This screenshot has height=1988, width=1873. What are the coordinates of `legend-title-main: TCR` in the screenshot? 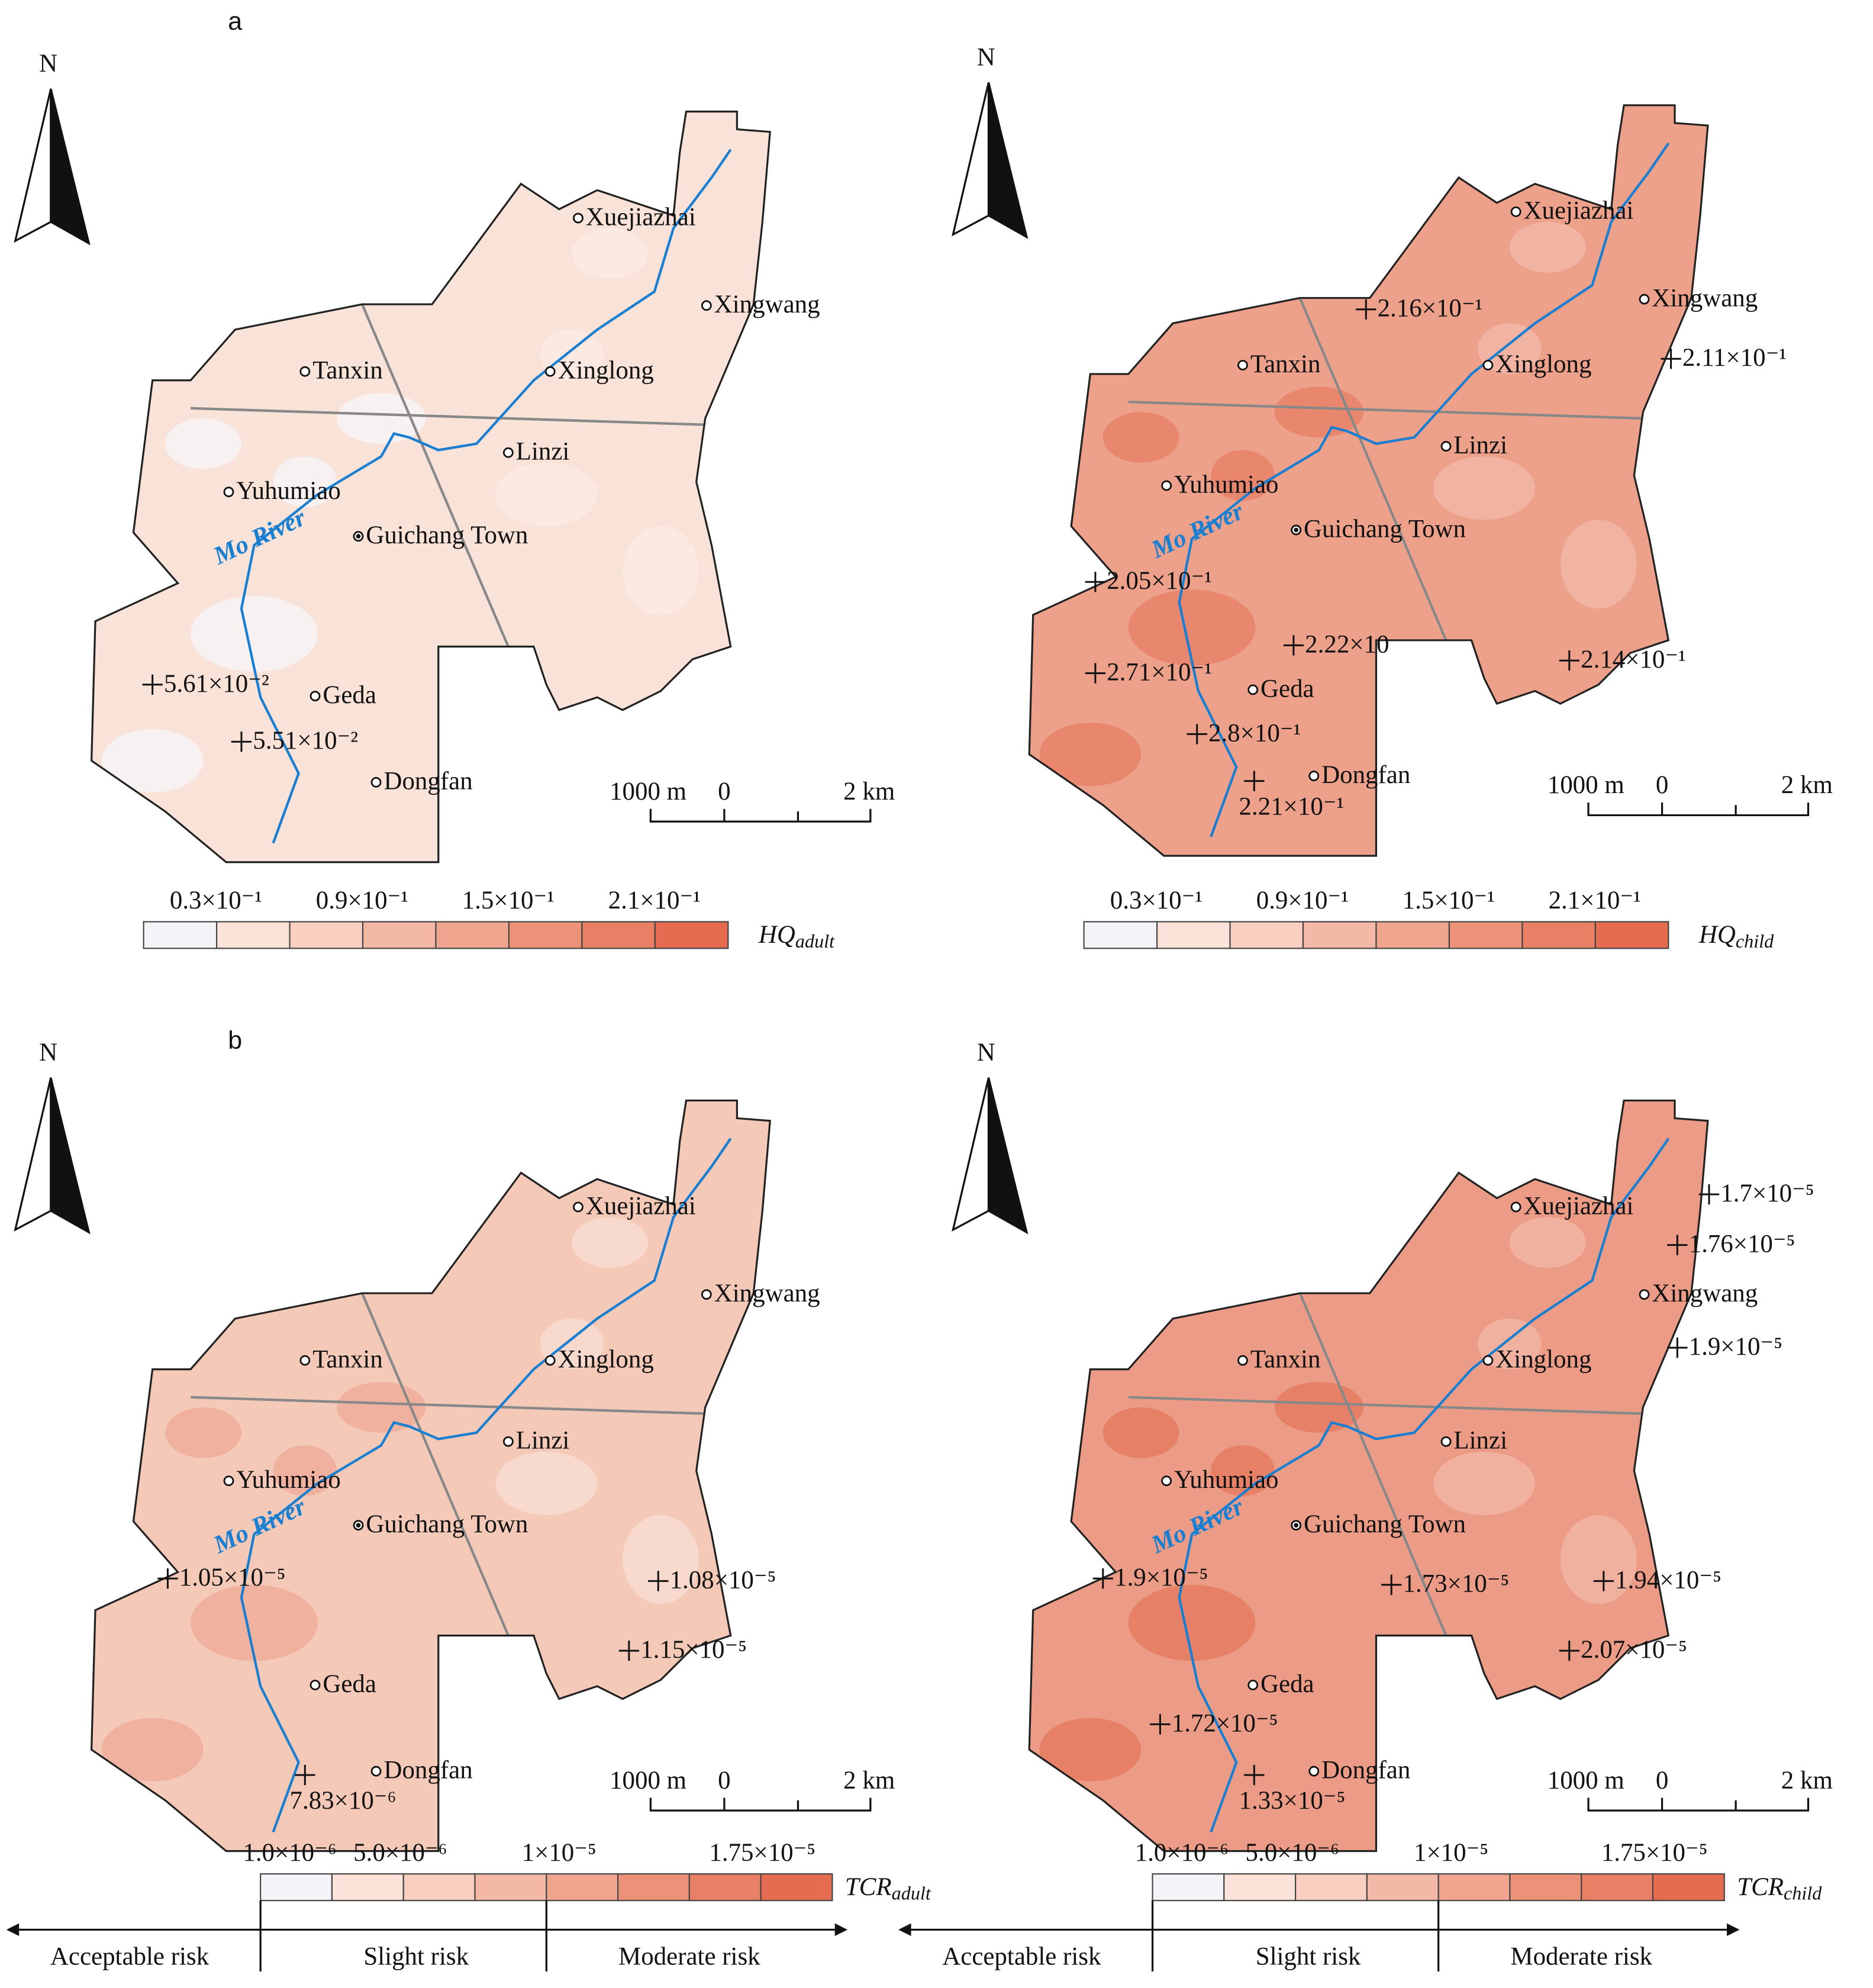 It's located at (1760, 1887).